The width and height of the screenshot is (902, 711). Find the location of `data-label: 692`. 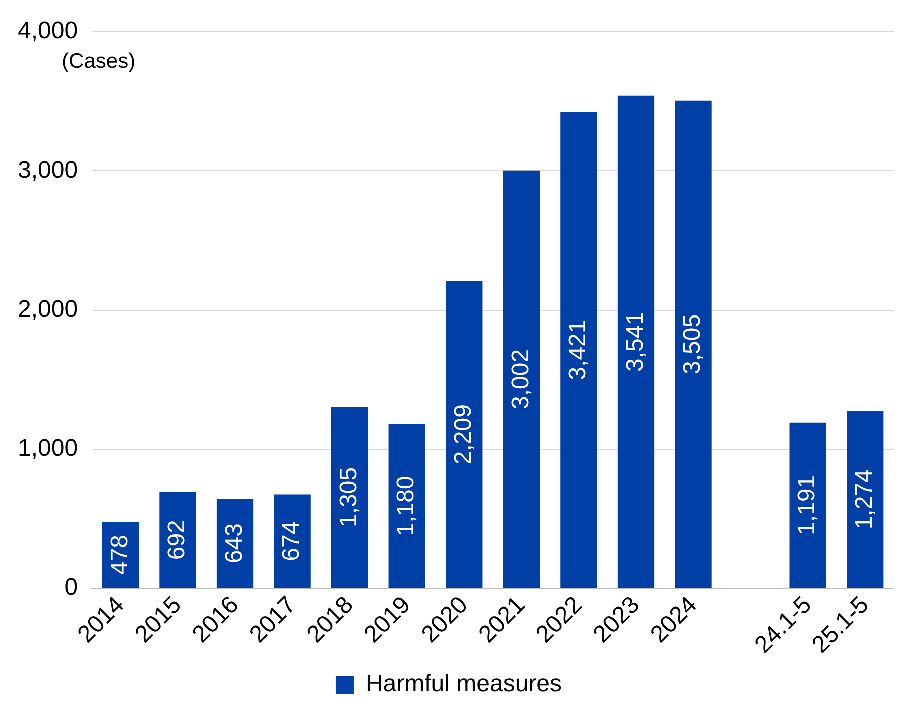

data-label: 692 is located at coordinates (177, 540).